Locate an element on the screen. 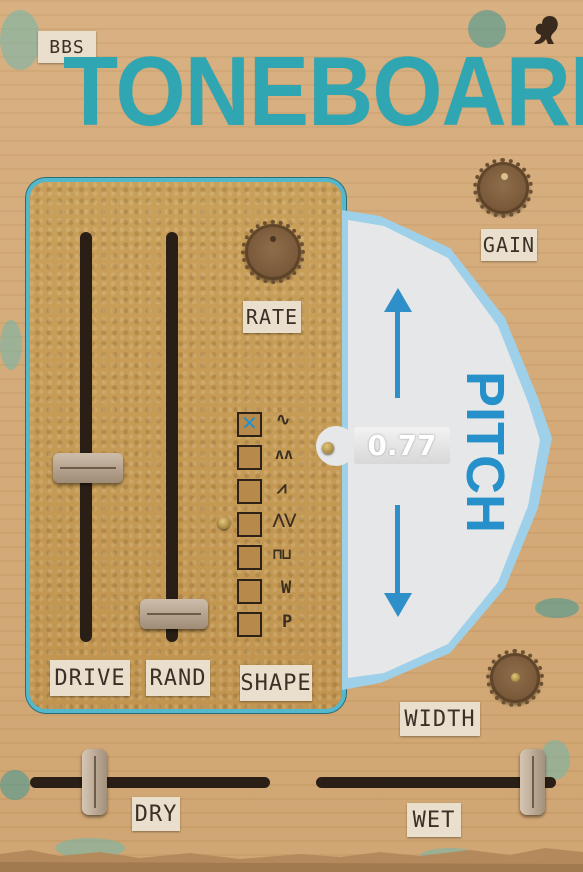 The height and width of the screenshot is (872, 583). pitch-value-display: 0.77 is located at coordinates (402, 445).